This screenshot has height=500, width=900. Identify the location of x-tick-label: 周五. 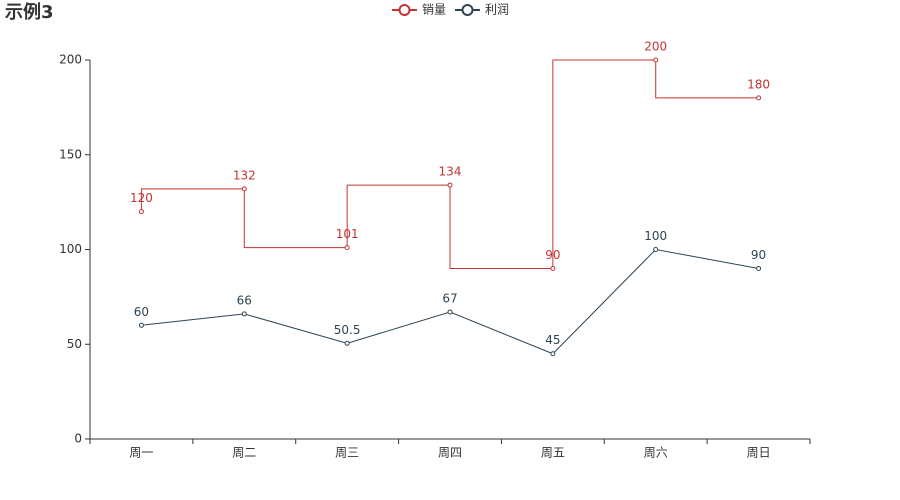
(553, 453).